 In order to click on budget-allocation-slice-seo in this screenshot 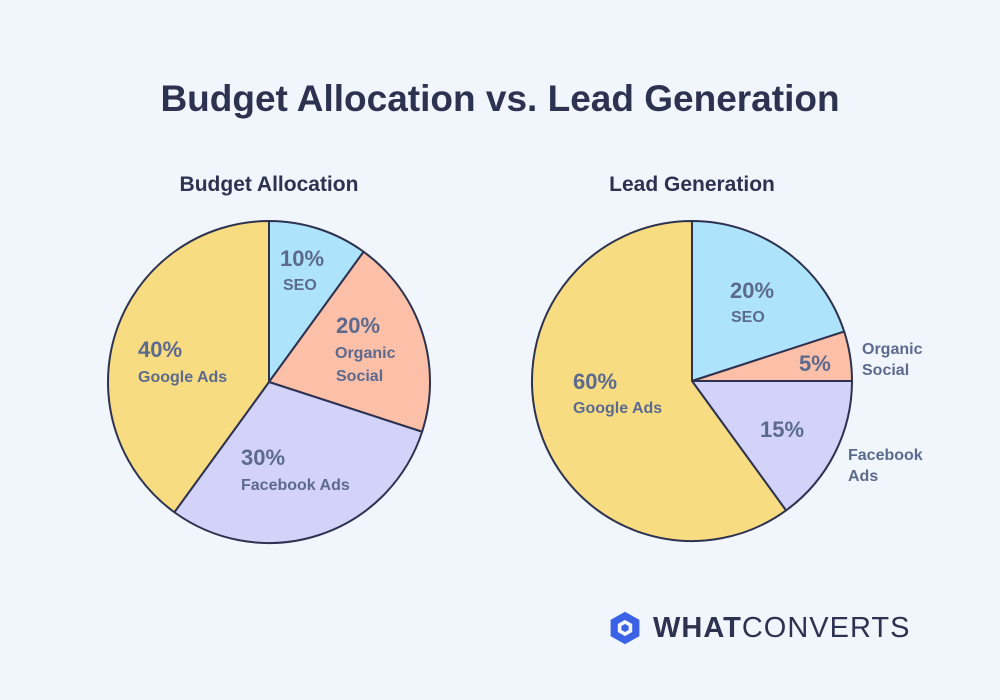, I will do `click(316, 301)`.